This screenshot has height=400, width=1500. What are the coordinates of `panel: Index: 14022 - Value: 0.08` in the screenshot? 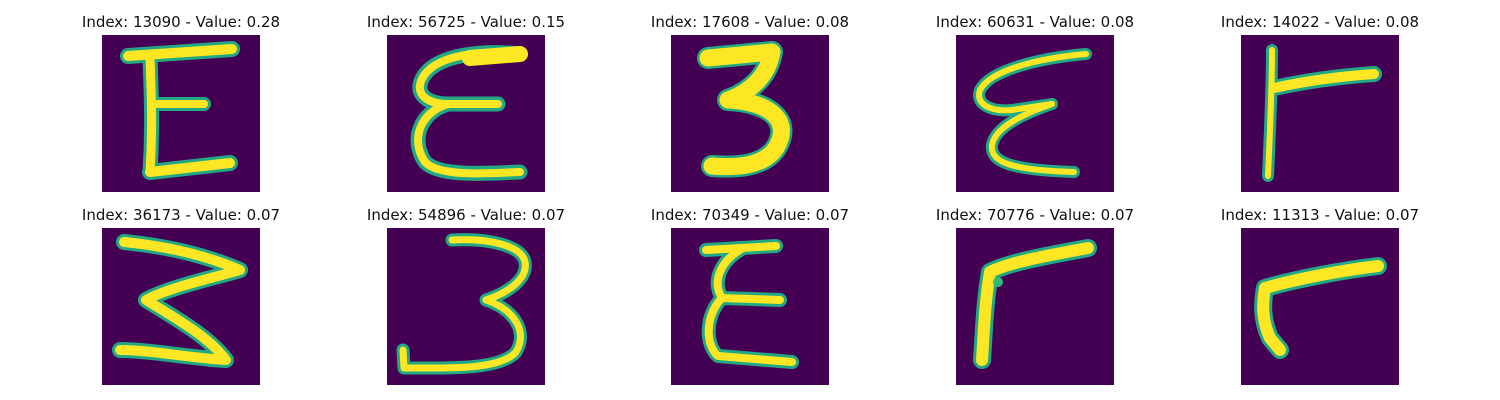 It's located at (1320, 102).